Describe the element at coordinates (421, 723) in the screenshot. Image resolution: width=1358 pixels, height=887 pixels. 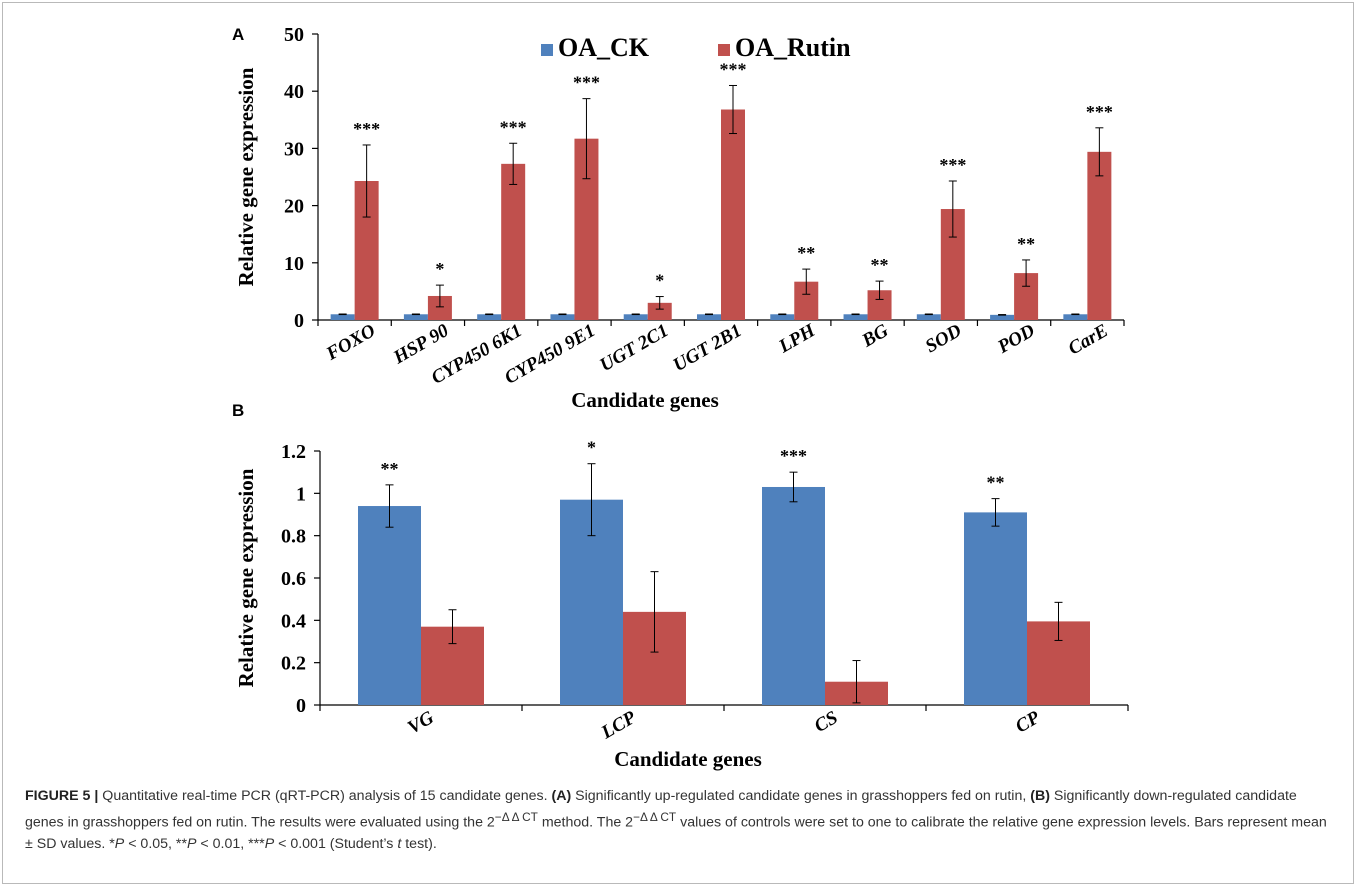
I see `category-label: VG` at that location.